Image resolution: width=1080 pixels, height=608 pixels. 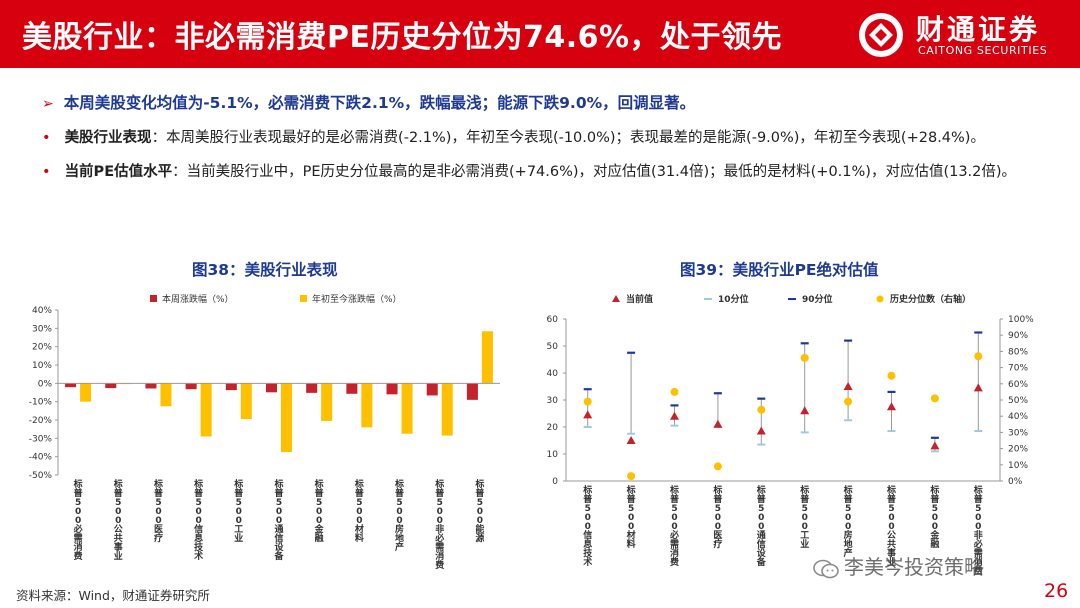 What do you see at coordinates (41, 421) in the screenshot?
I see `y-tick-label: -20%` at bounding box center [41, 421].